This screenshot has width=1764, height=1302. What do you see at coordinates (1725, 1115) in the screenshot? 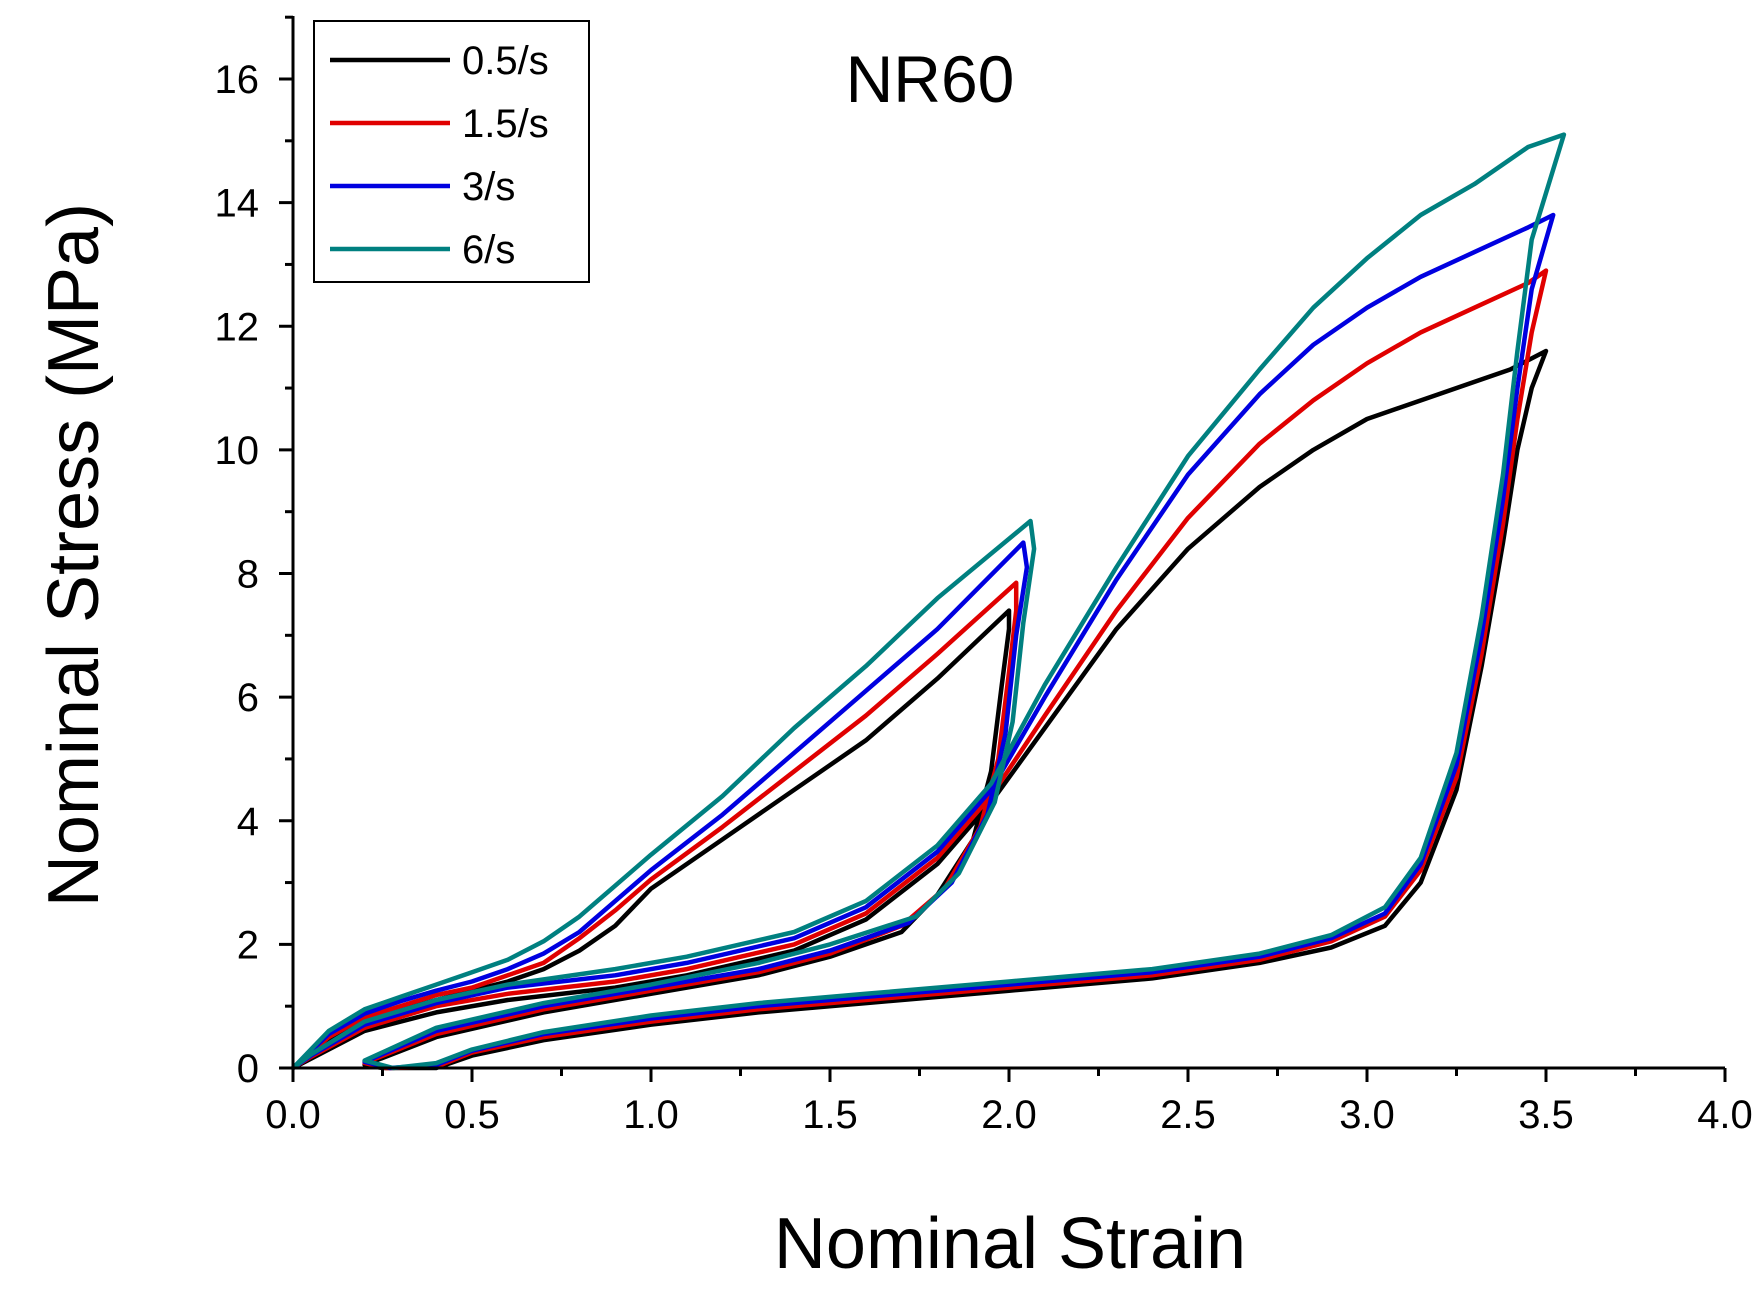
I see `x-tick-label: 4.0` at bounding box center [1725, 1115].